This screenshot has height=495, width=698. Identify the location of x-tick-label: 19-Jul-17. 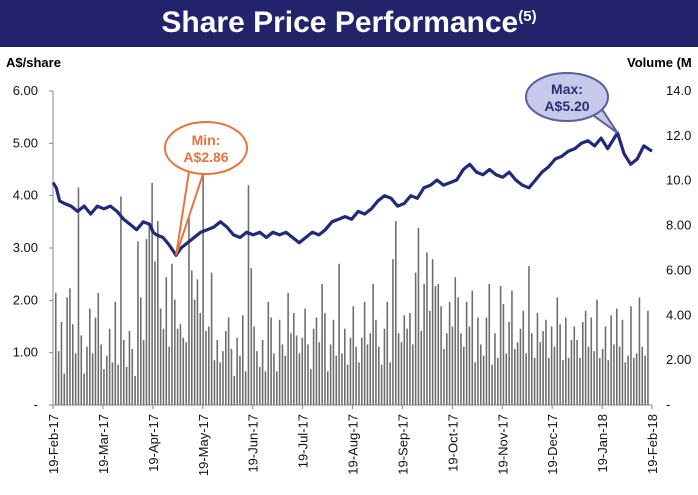
(303, 441).